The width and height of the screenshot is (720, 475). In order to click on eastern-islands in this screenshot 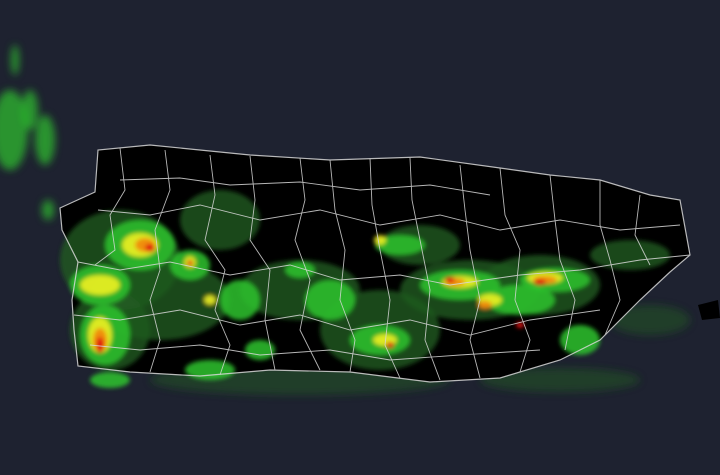, I will do `click(709, 310)`.